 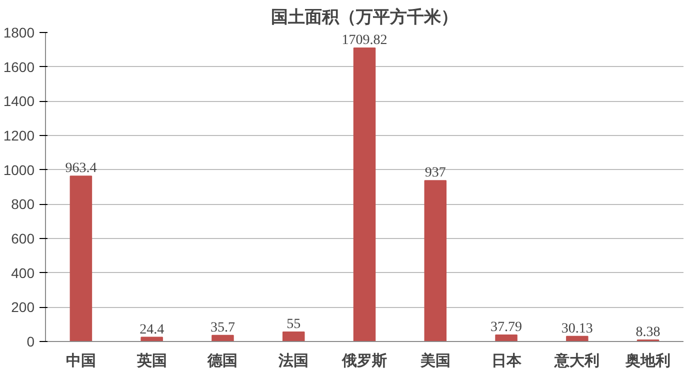 What do you see at coordinates (435, 173) in the screenshot?
I see `data-label: 937` at bounding box center [435, 173].